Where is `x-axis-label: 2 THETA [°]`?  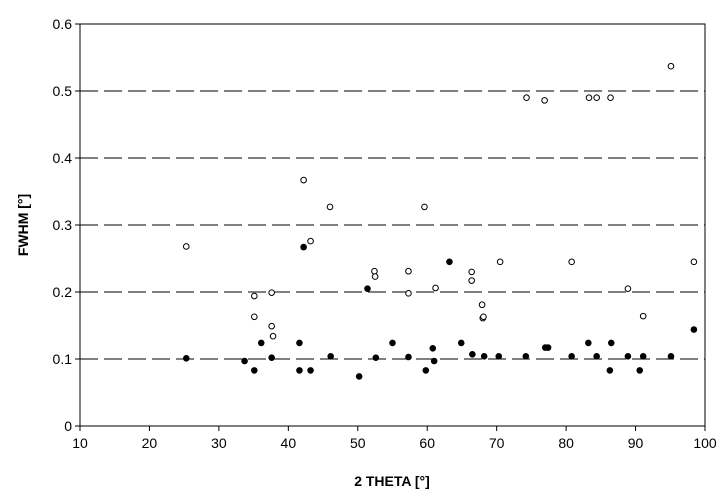 x-axis-label: 2 THETA [°] is located at coordinates (392, 481).